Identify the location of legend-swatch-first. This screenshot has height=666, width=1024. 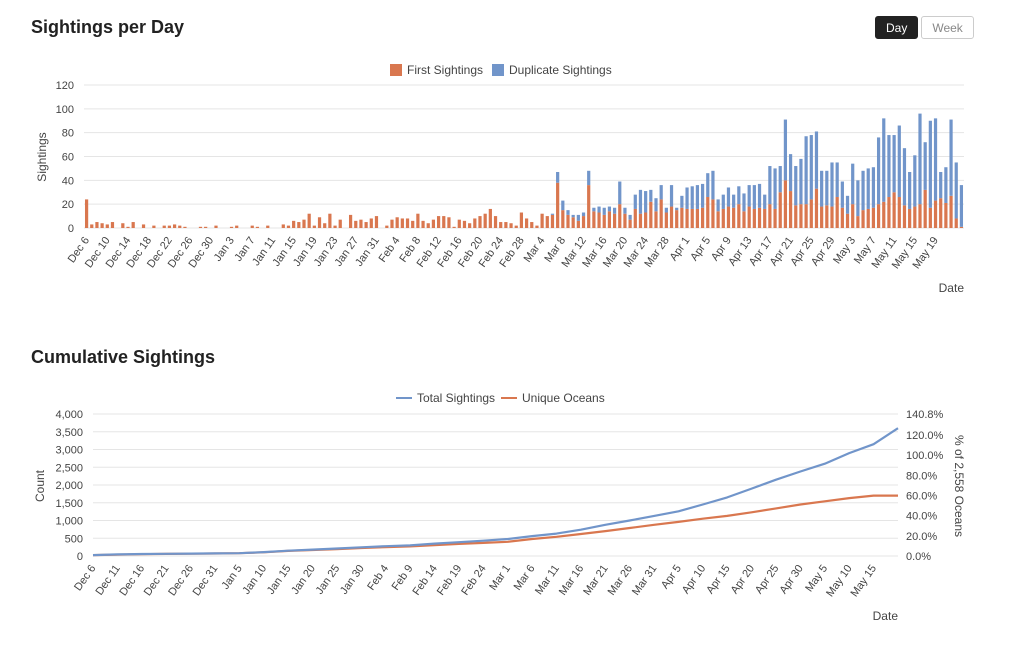
(396, 70).